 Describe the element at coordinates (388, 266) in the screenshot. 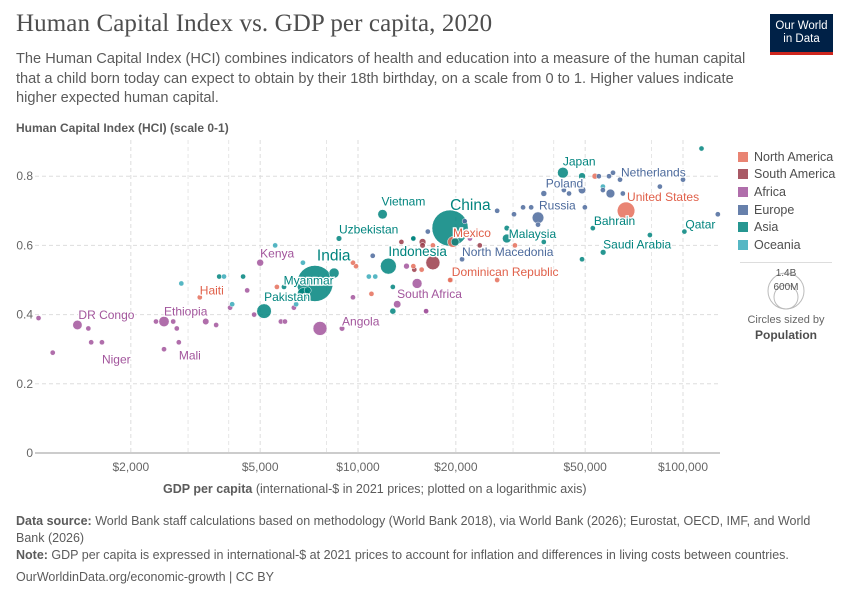

I see `data-point-indonesia` at that location.